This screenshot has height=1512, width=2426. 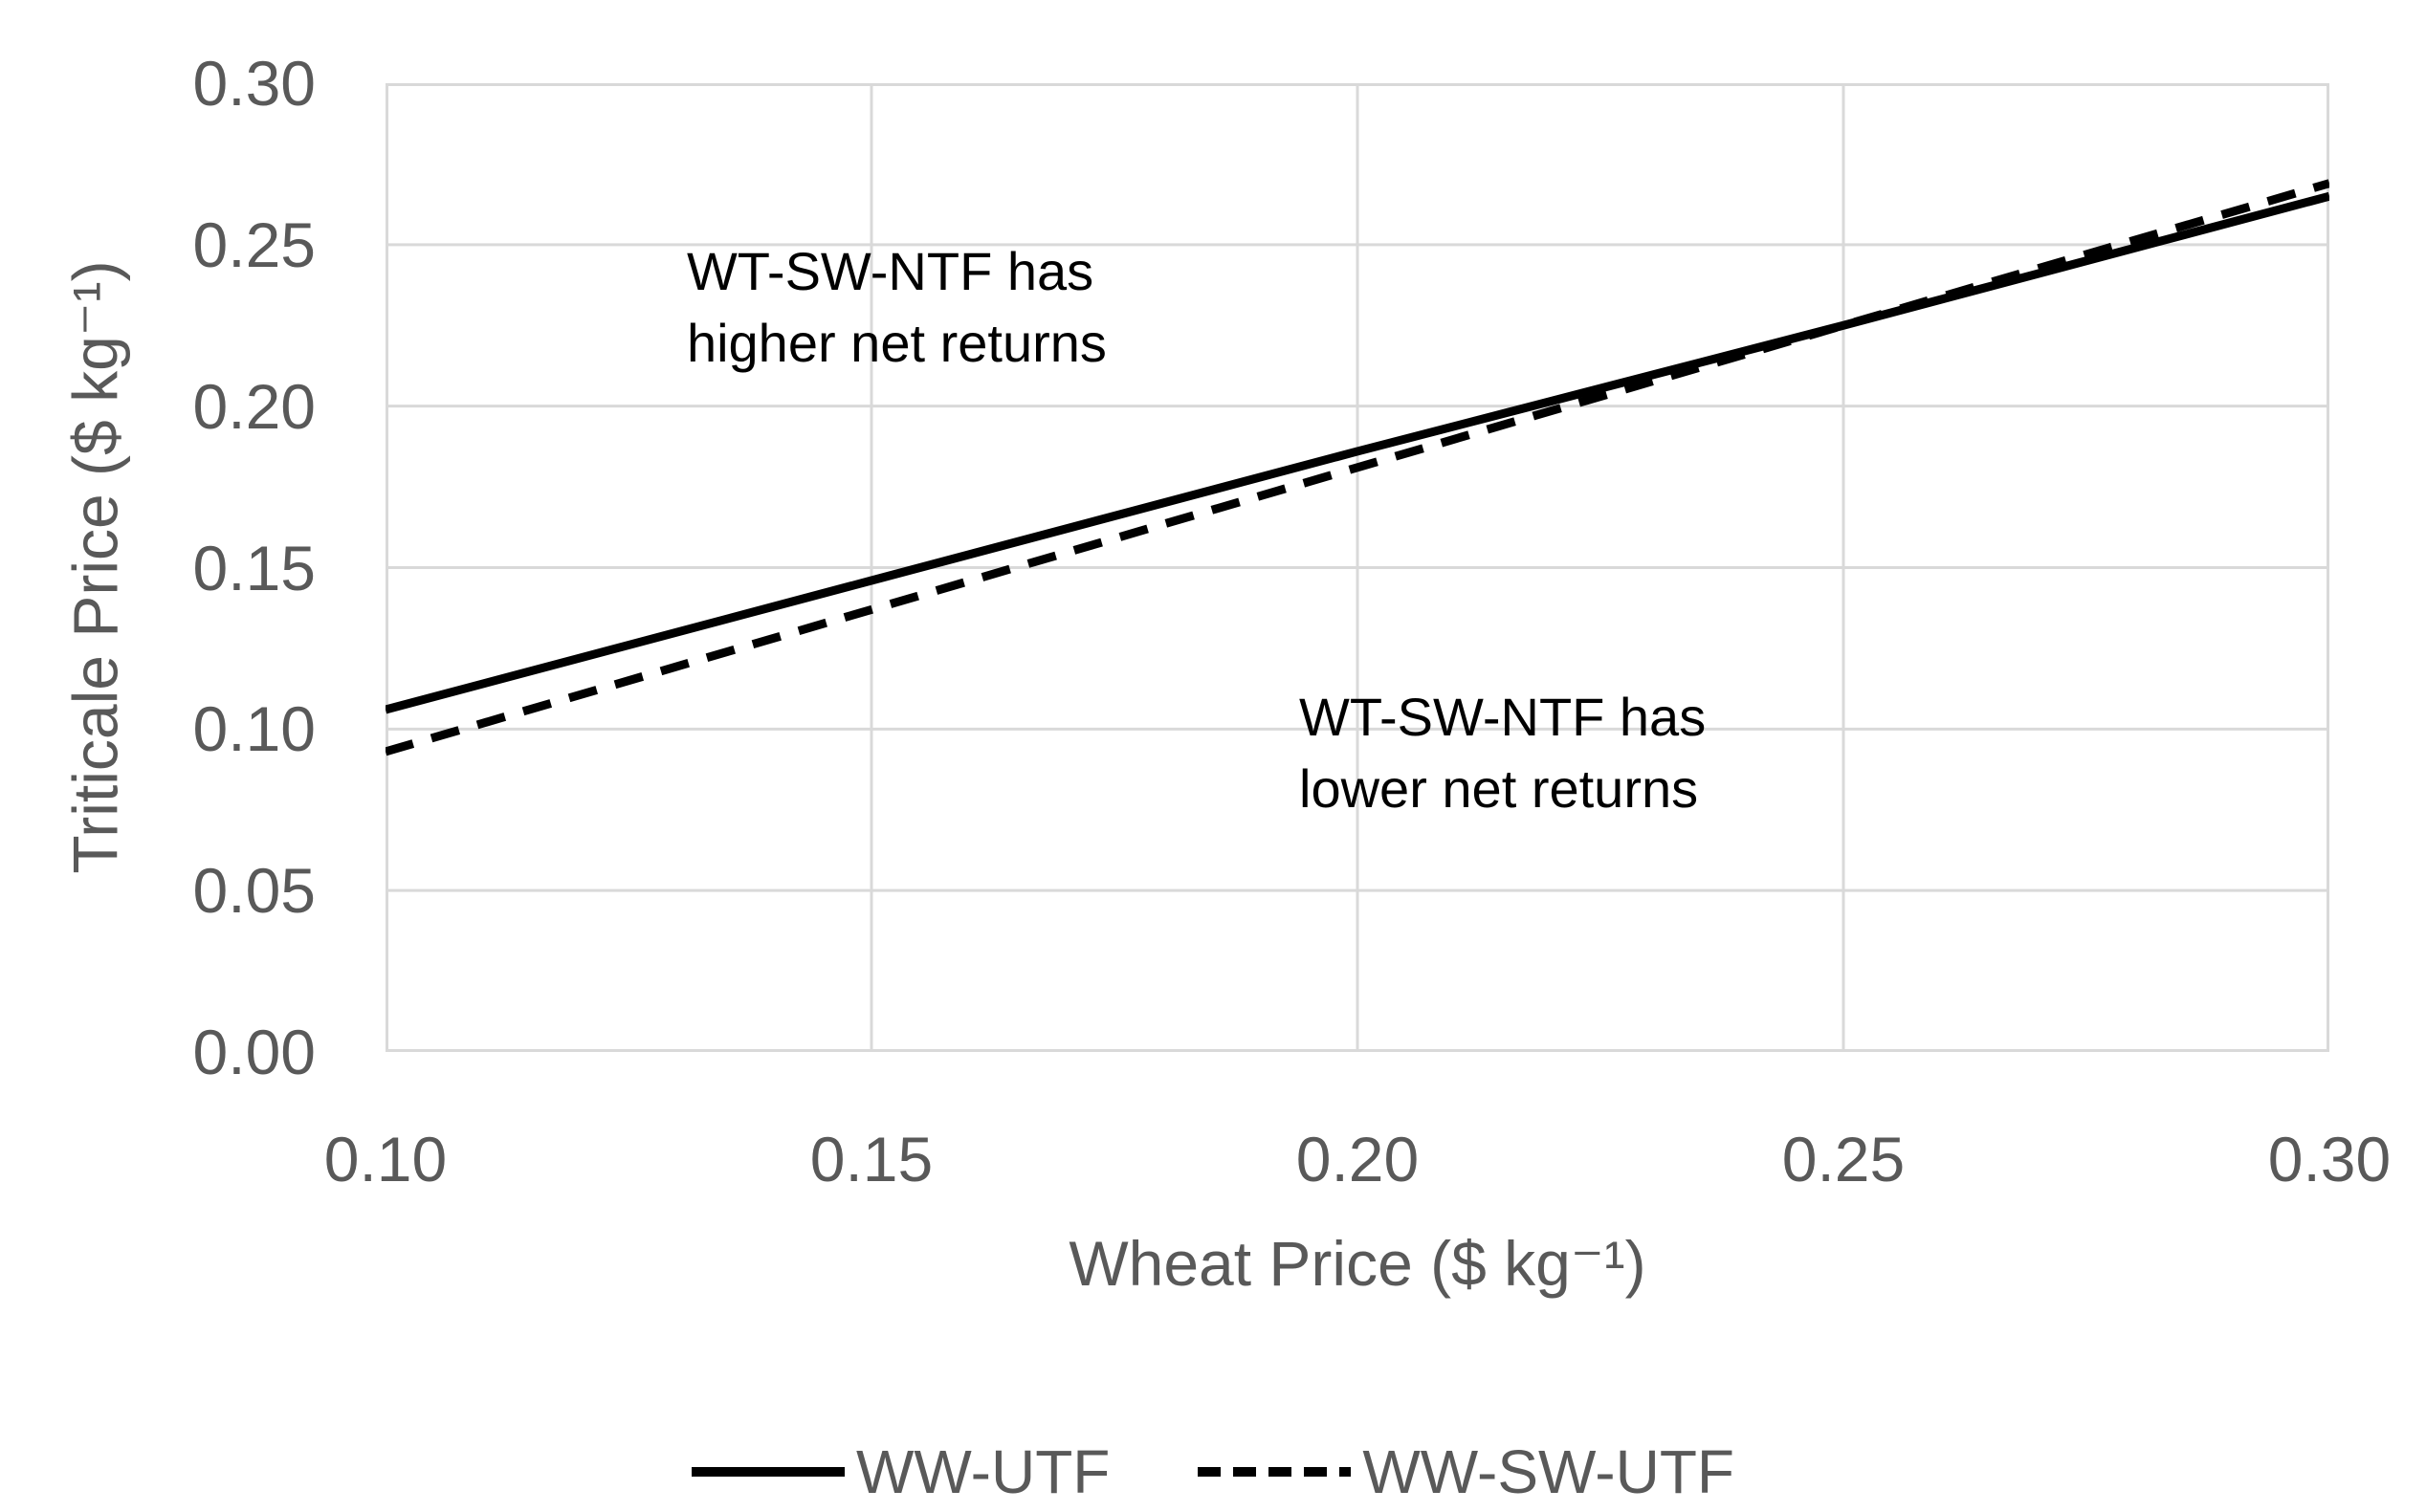 I want to click on legend-item-ww-utf: WW-UTF, so click(x=901, y=1471).